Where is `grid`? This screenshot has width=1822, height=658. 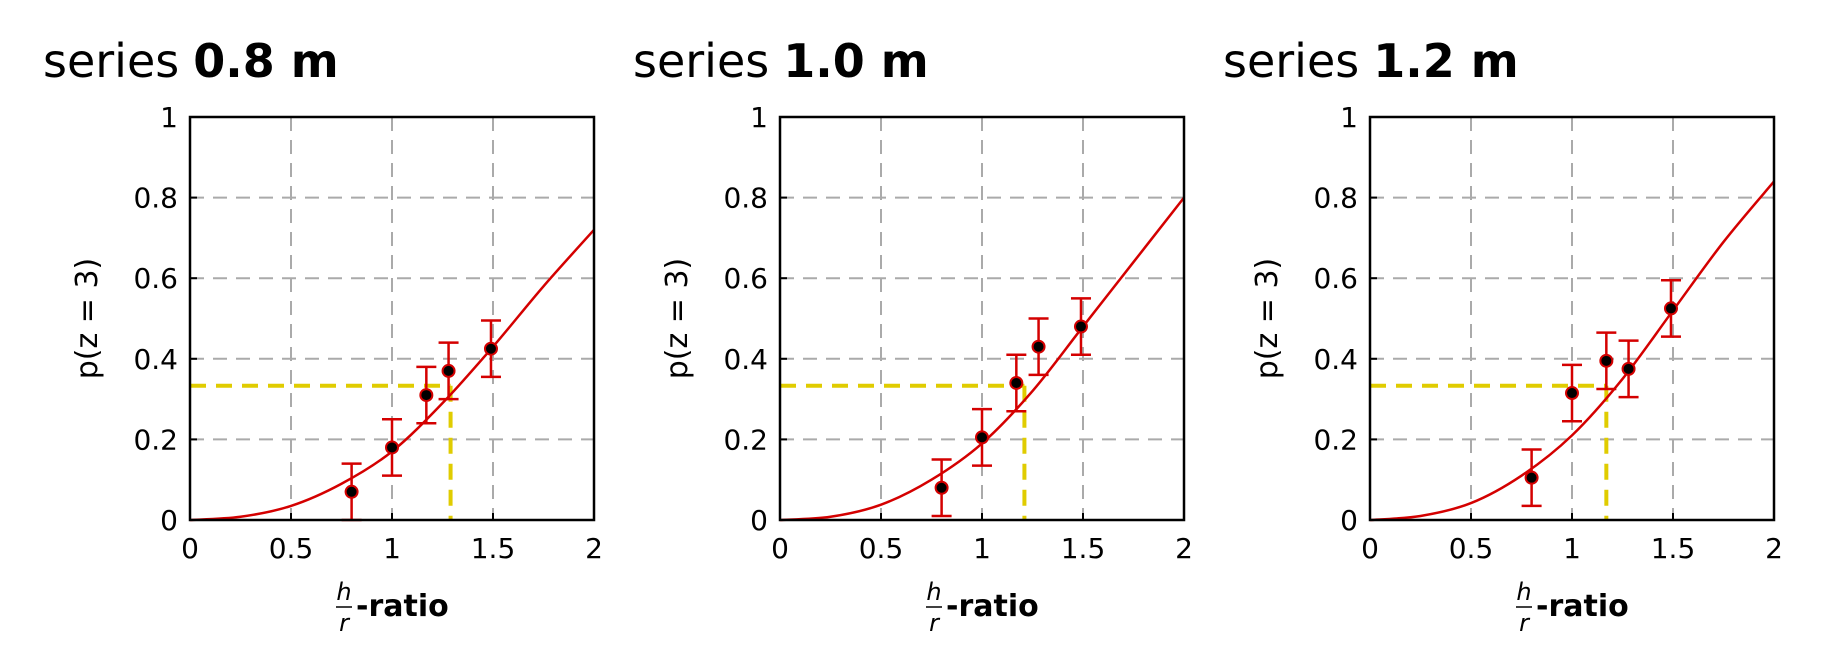
grid is located at coordinates (1572, 318).